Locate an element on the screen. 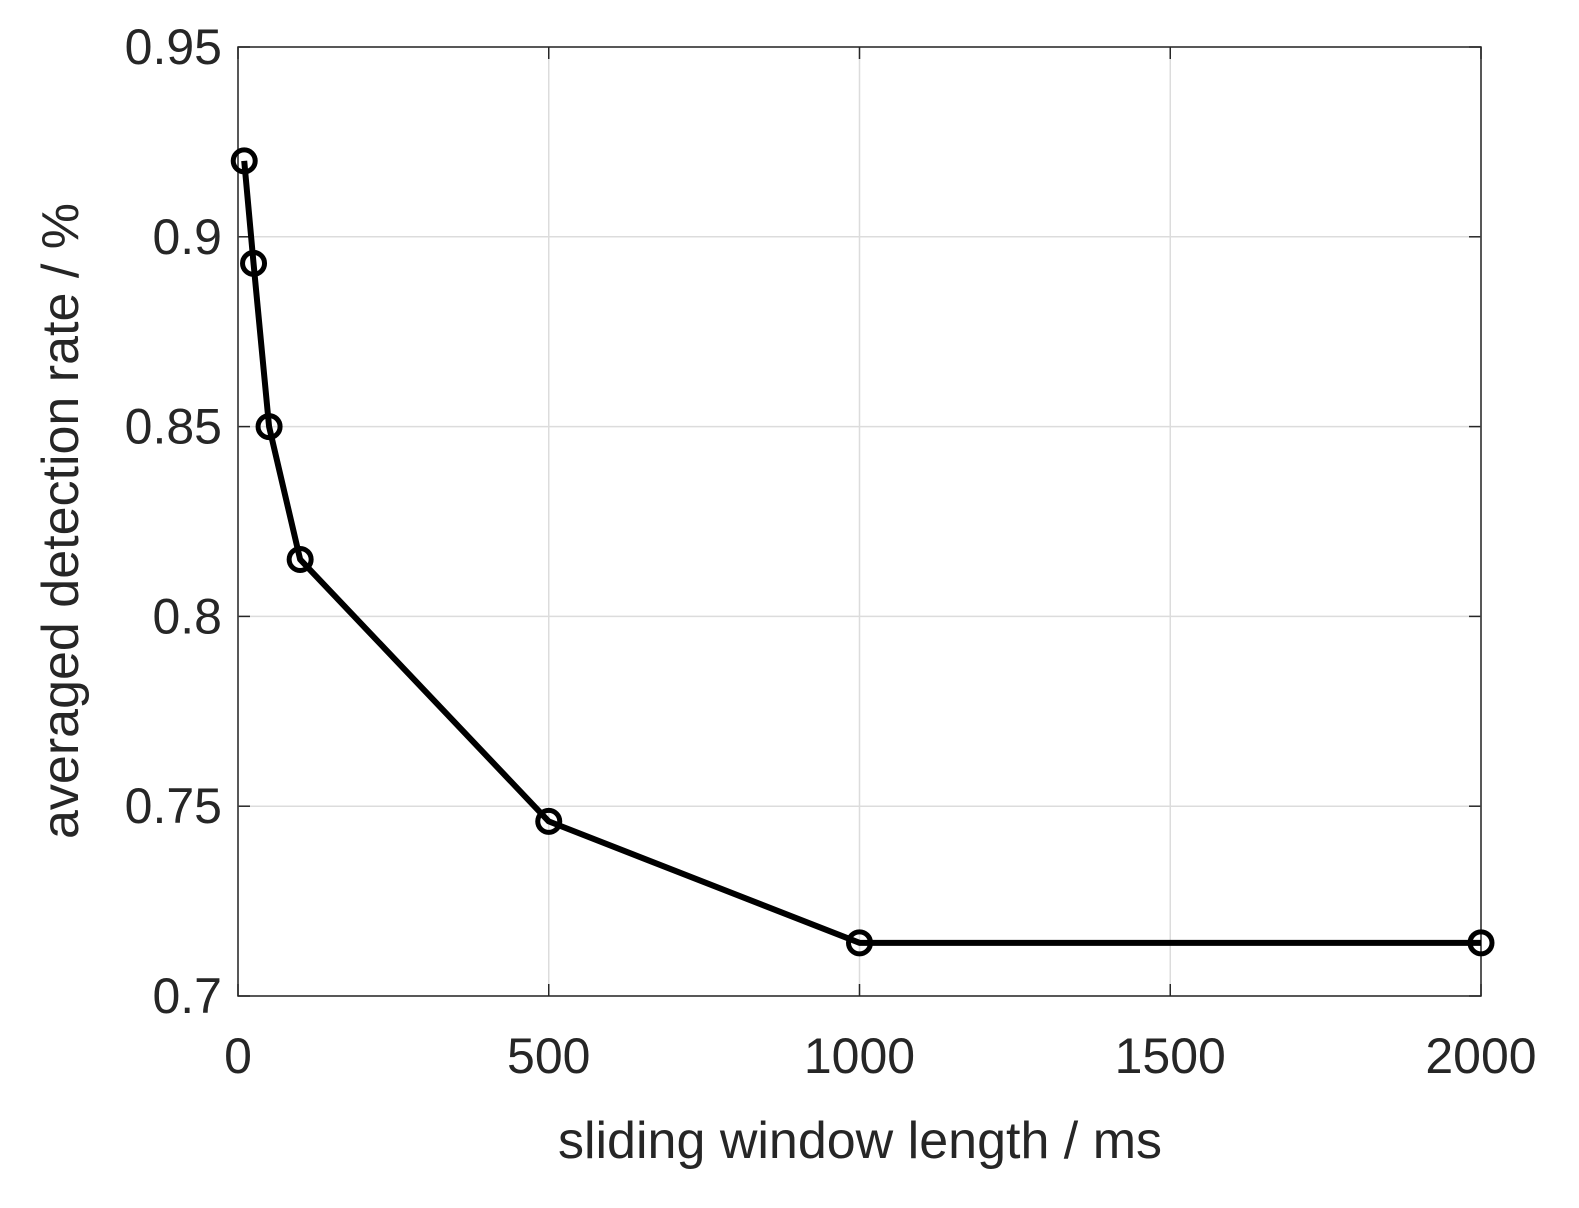  x-tick-label: 1000 is located at coordinates (859, 1056).